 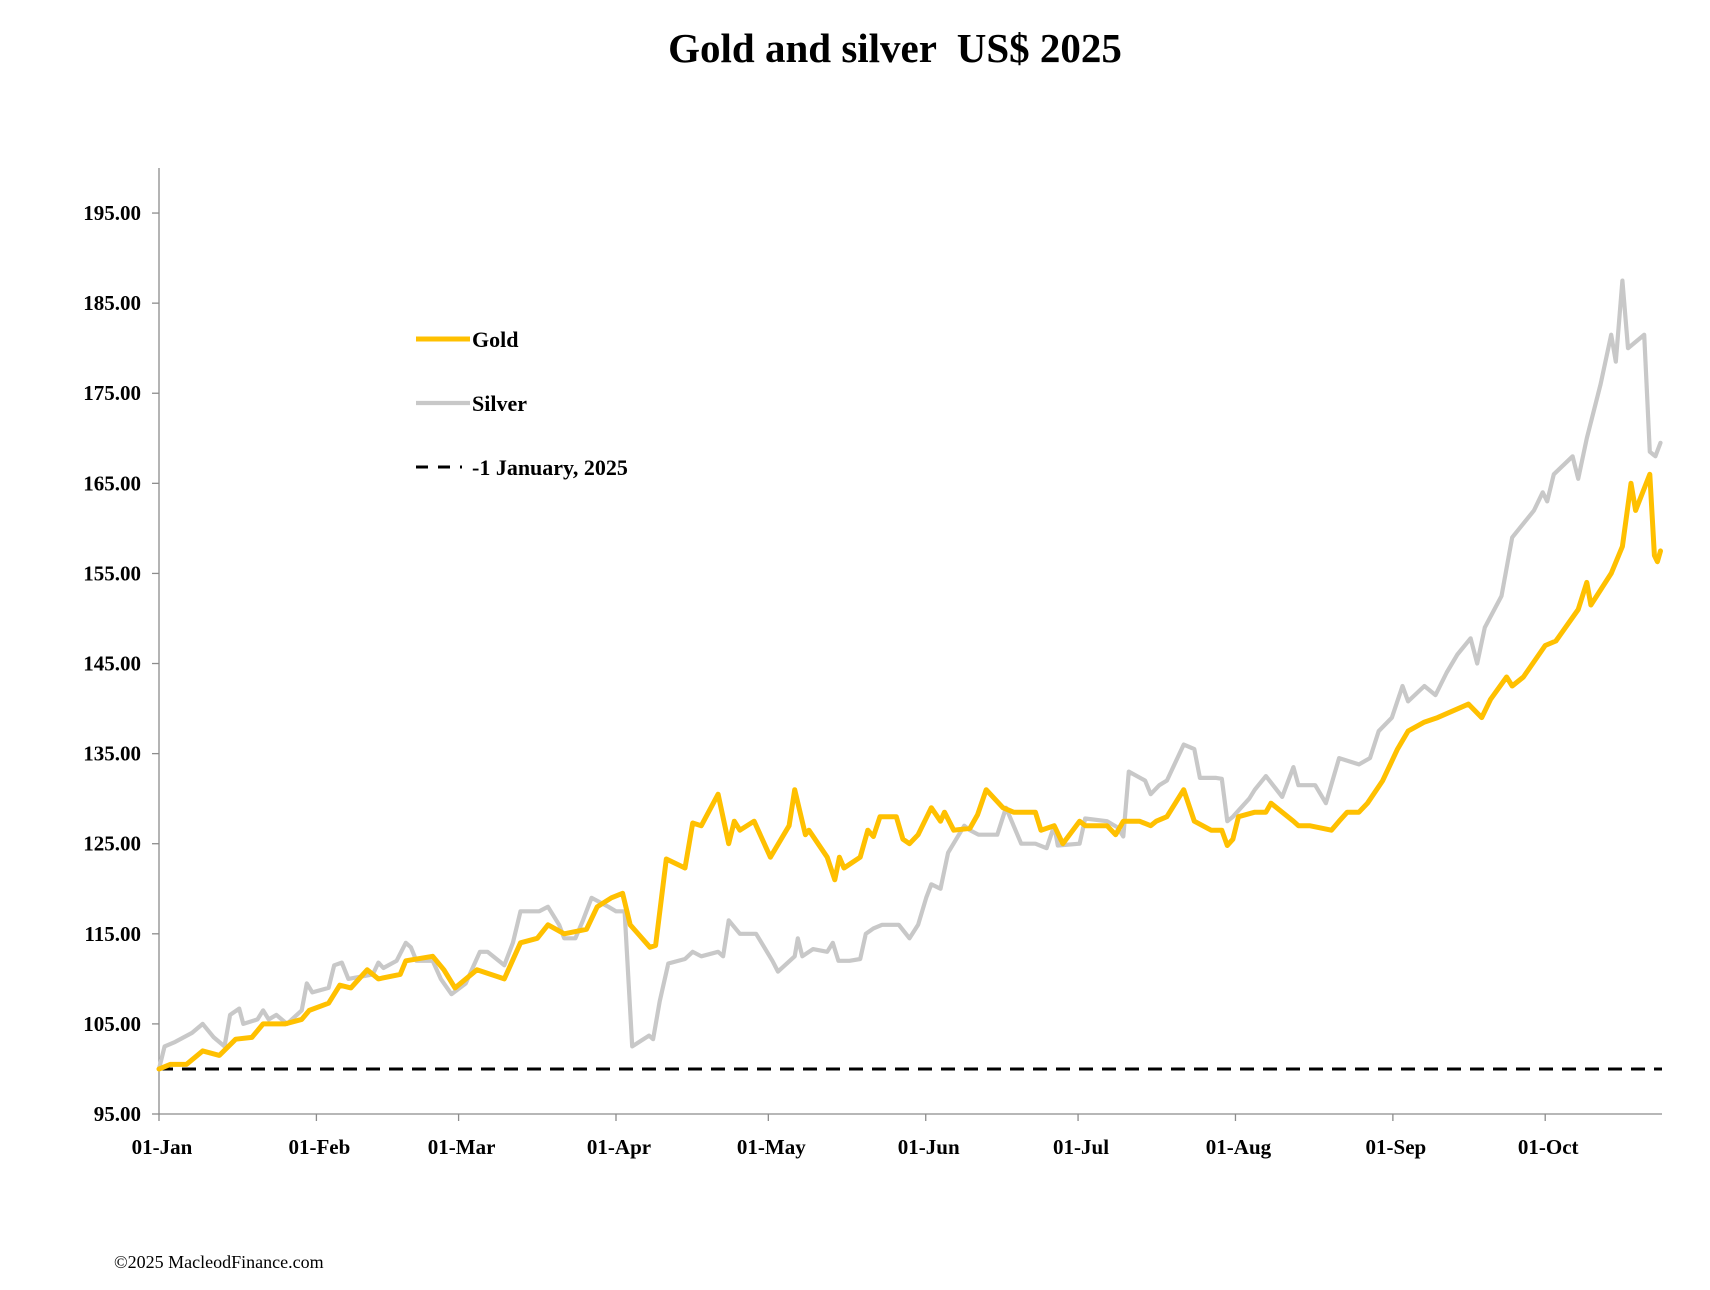 I want to click on x-tick-label: 01-Jan, so click(x=162, y=1147).